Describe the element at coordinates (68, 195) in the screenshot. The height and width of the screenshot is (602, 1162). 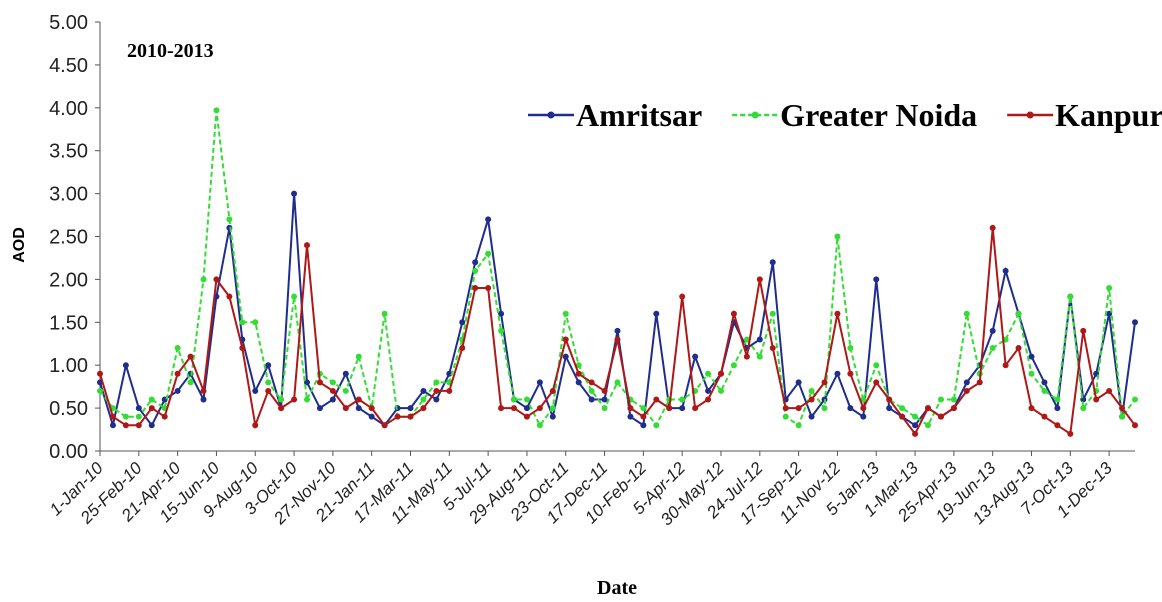
I see `y-tick-label: 3.00` at that location.